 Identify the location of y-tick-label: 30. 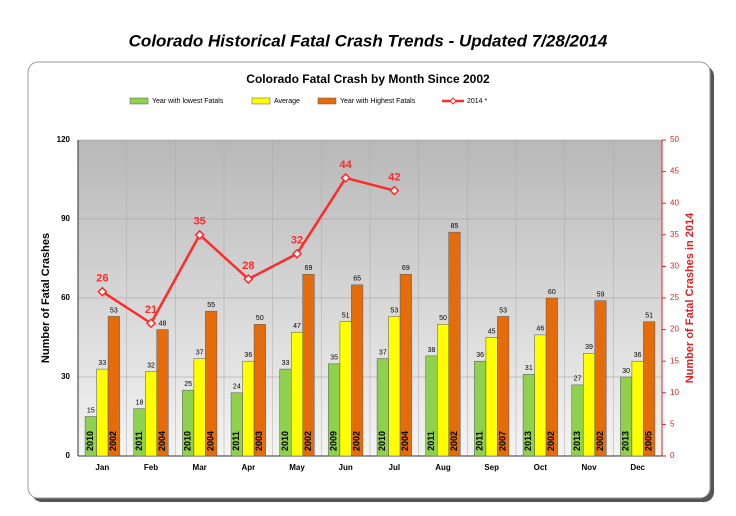
(65, 376).